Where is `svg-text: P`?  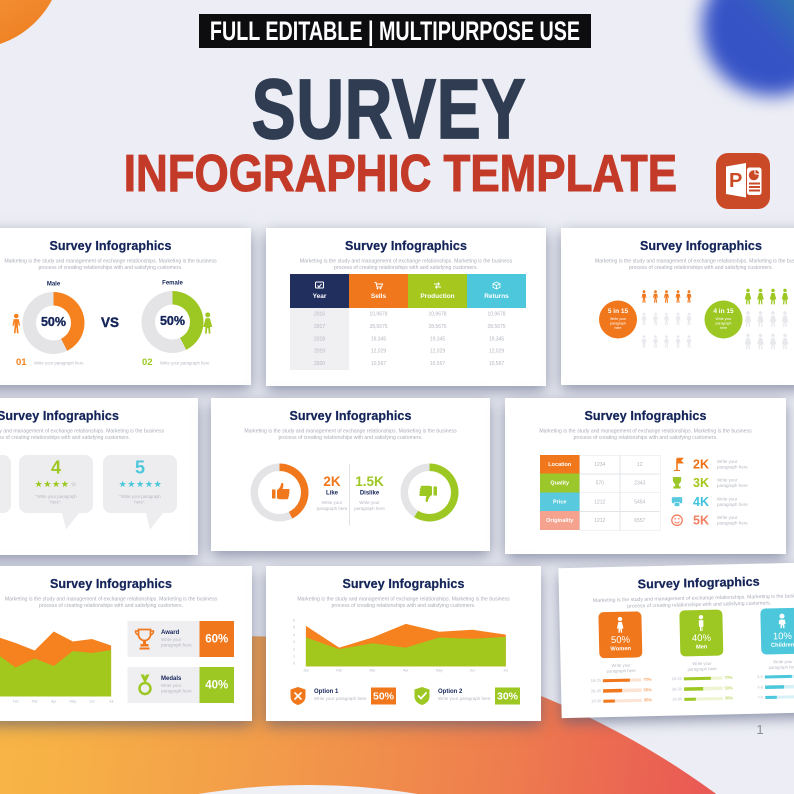
svg-text: P is located at coordinates (735, 181).